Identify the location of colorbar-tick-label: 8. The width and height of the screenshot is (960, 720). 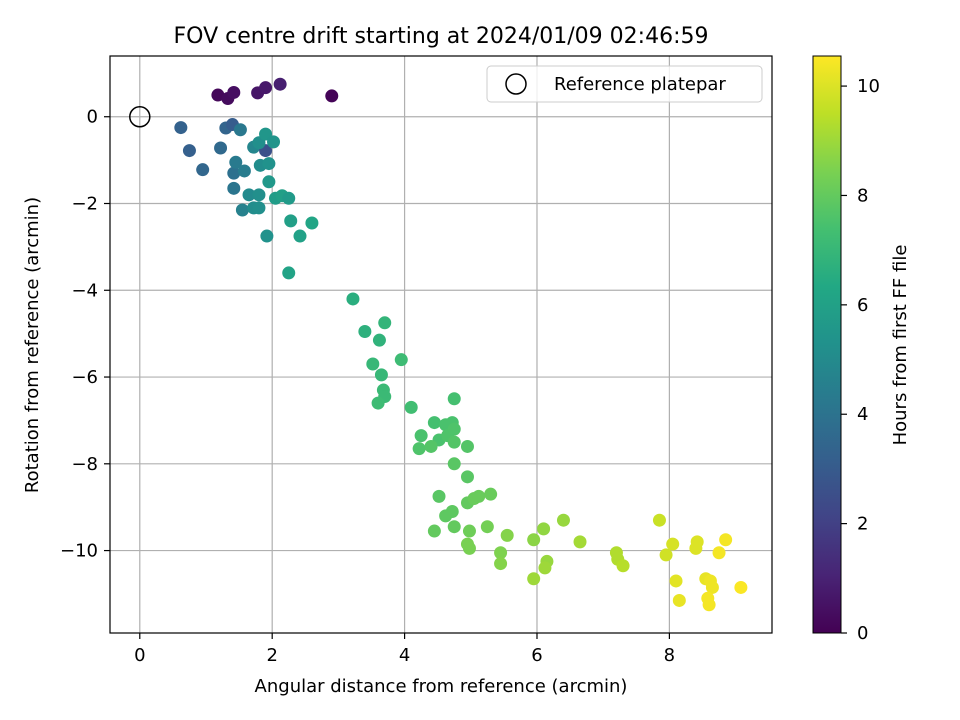
(862, 195).